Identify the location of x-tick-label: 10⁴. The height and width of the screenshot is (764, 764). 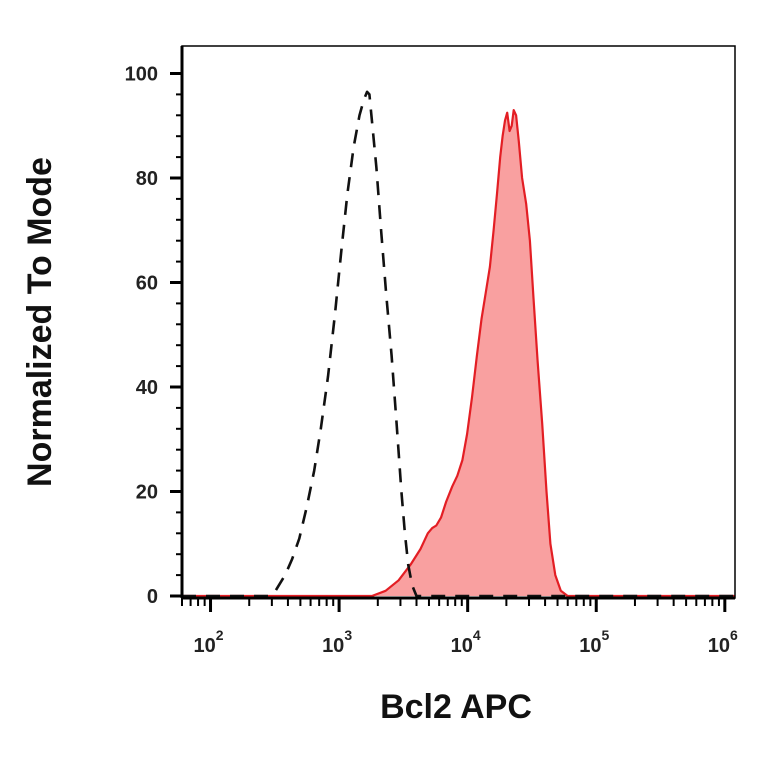
(466, 642).